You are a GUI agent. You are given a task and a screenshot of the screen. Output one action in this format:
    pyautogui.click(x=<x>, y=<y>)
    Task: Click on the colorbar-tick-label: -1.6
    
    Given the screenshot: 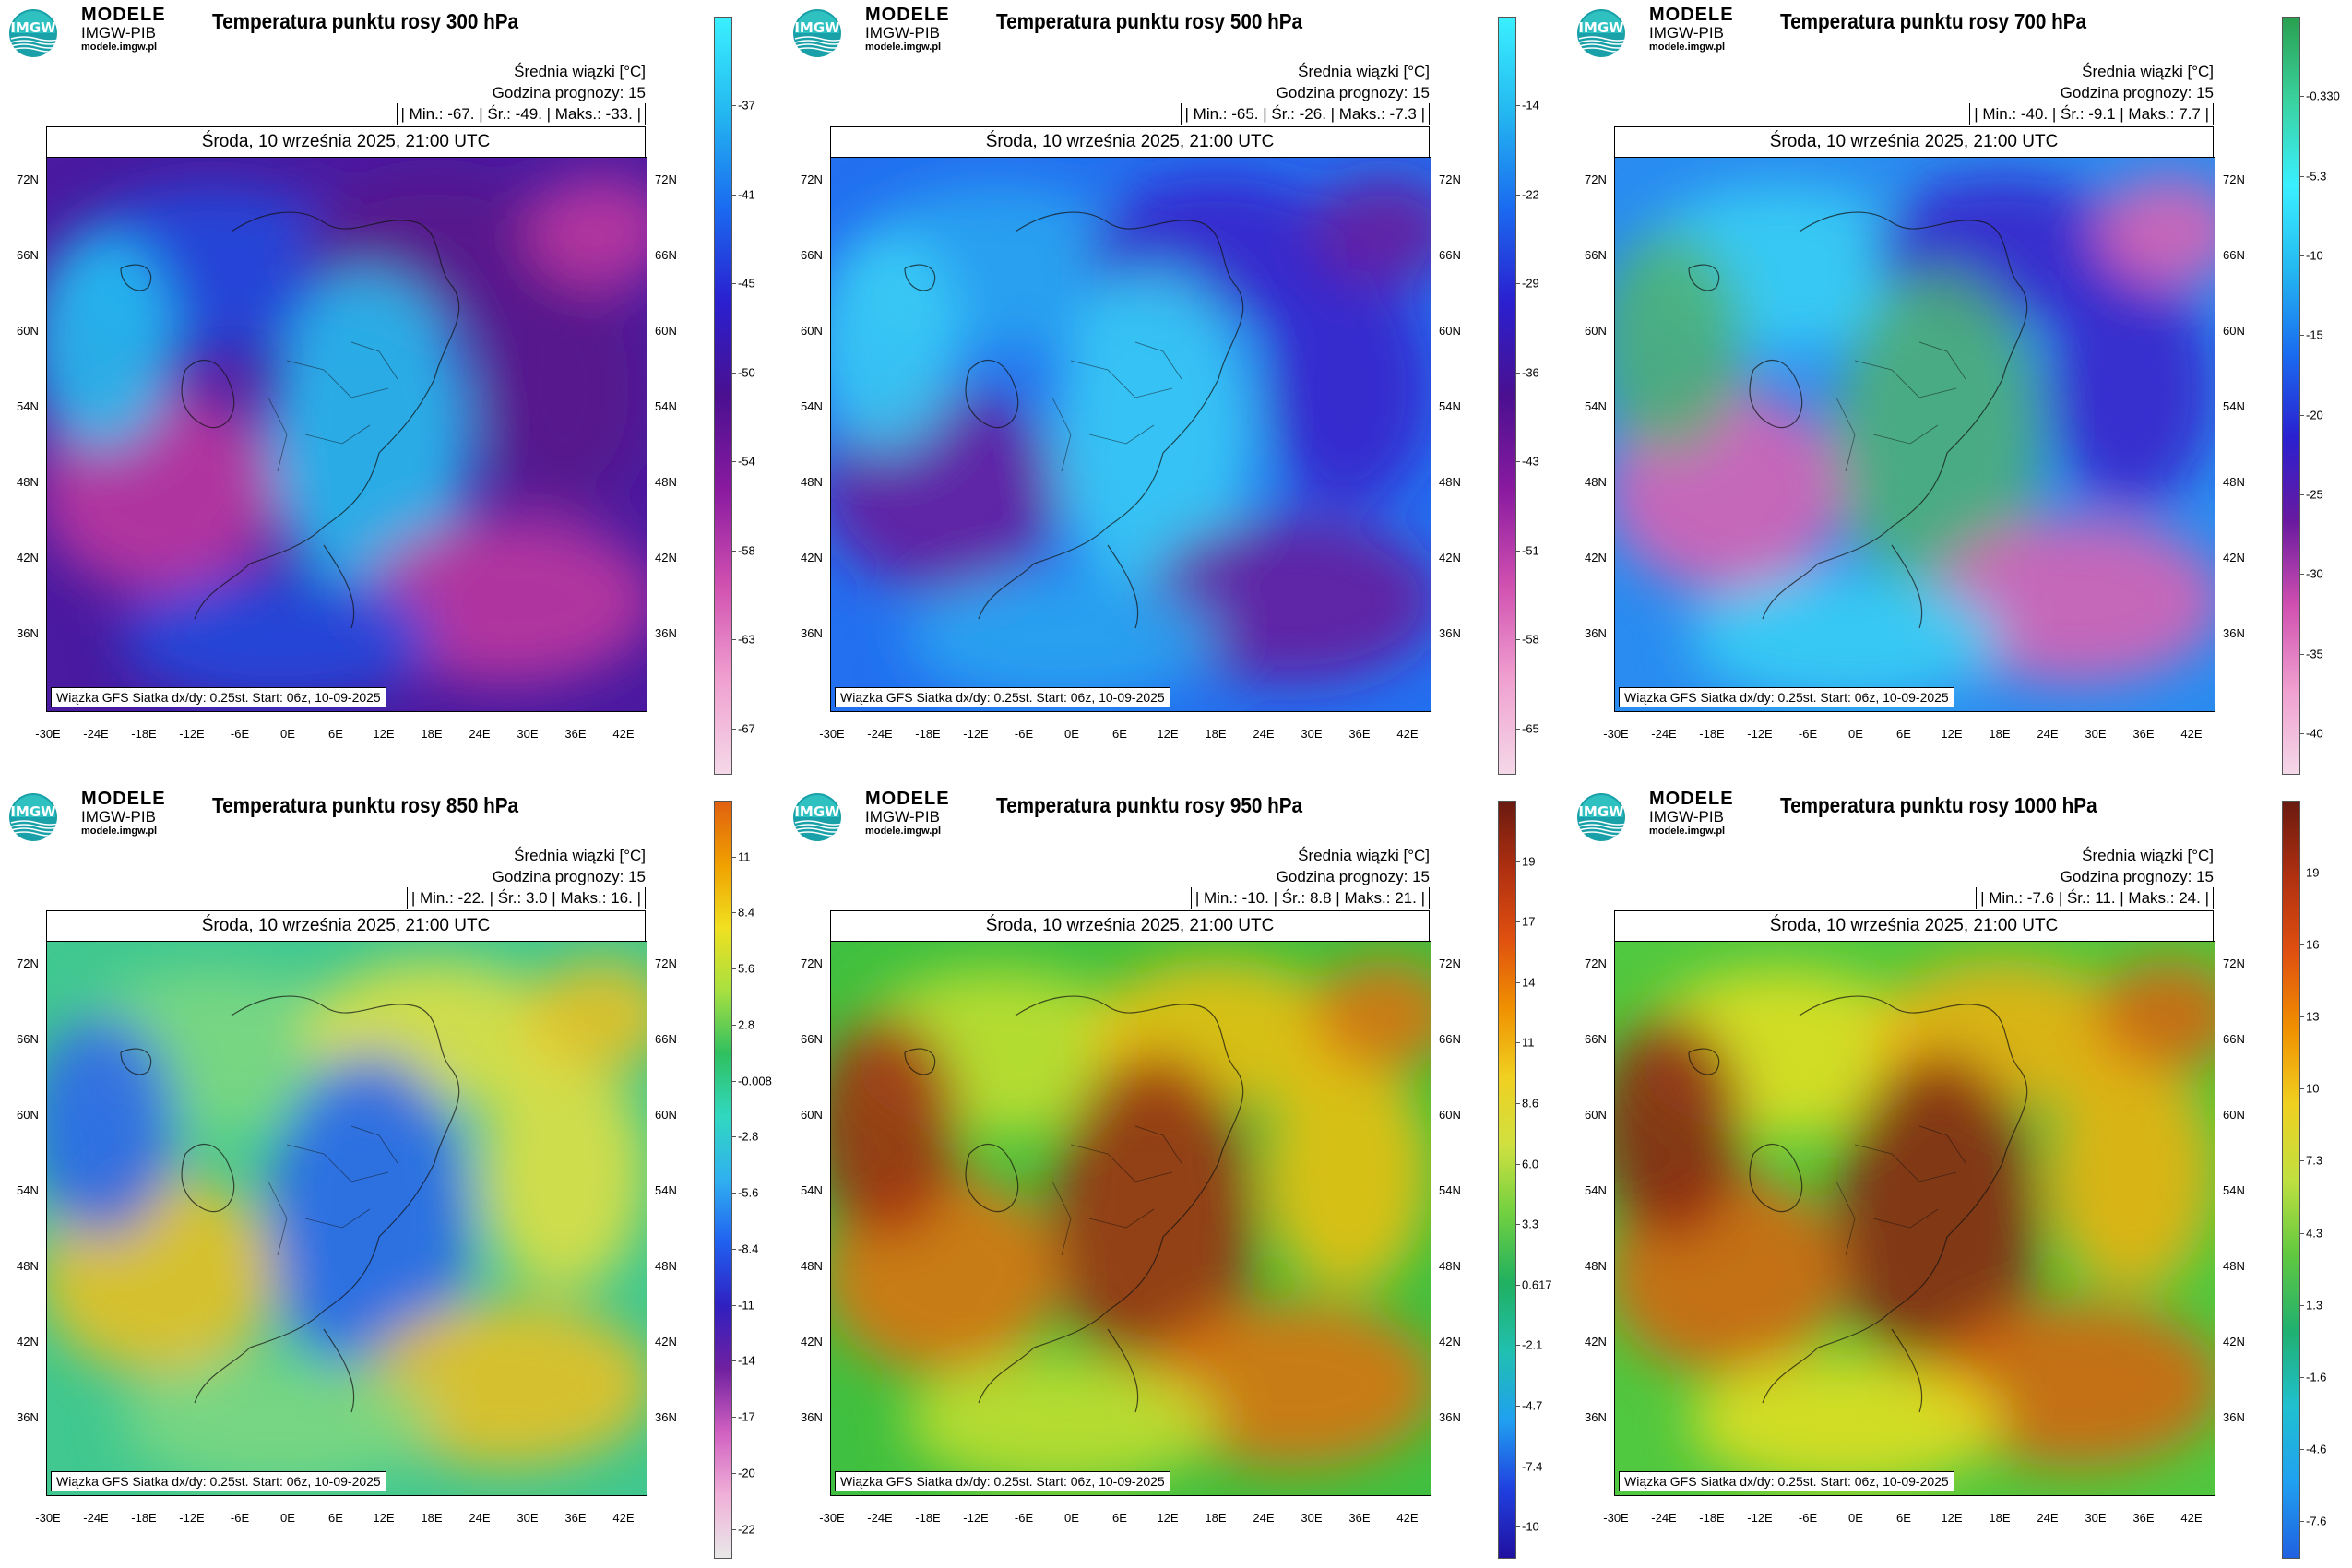 What is the action you would take?
    pyautogui.click(x=2316, y=1377)
    